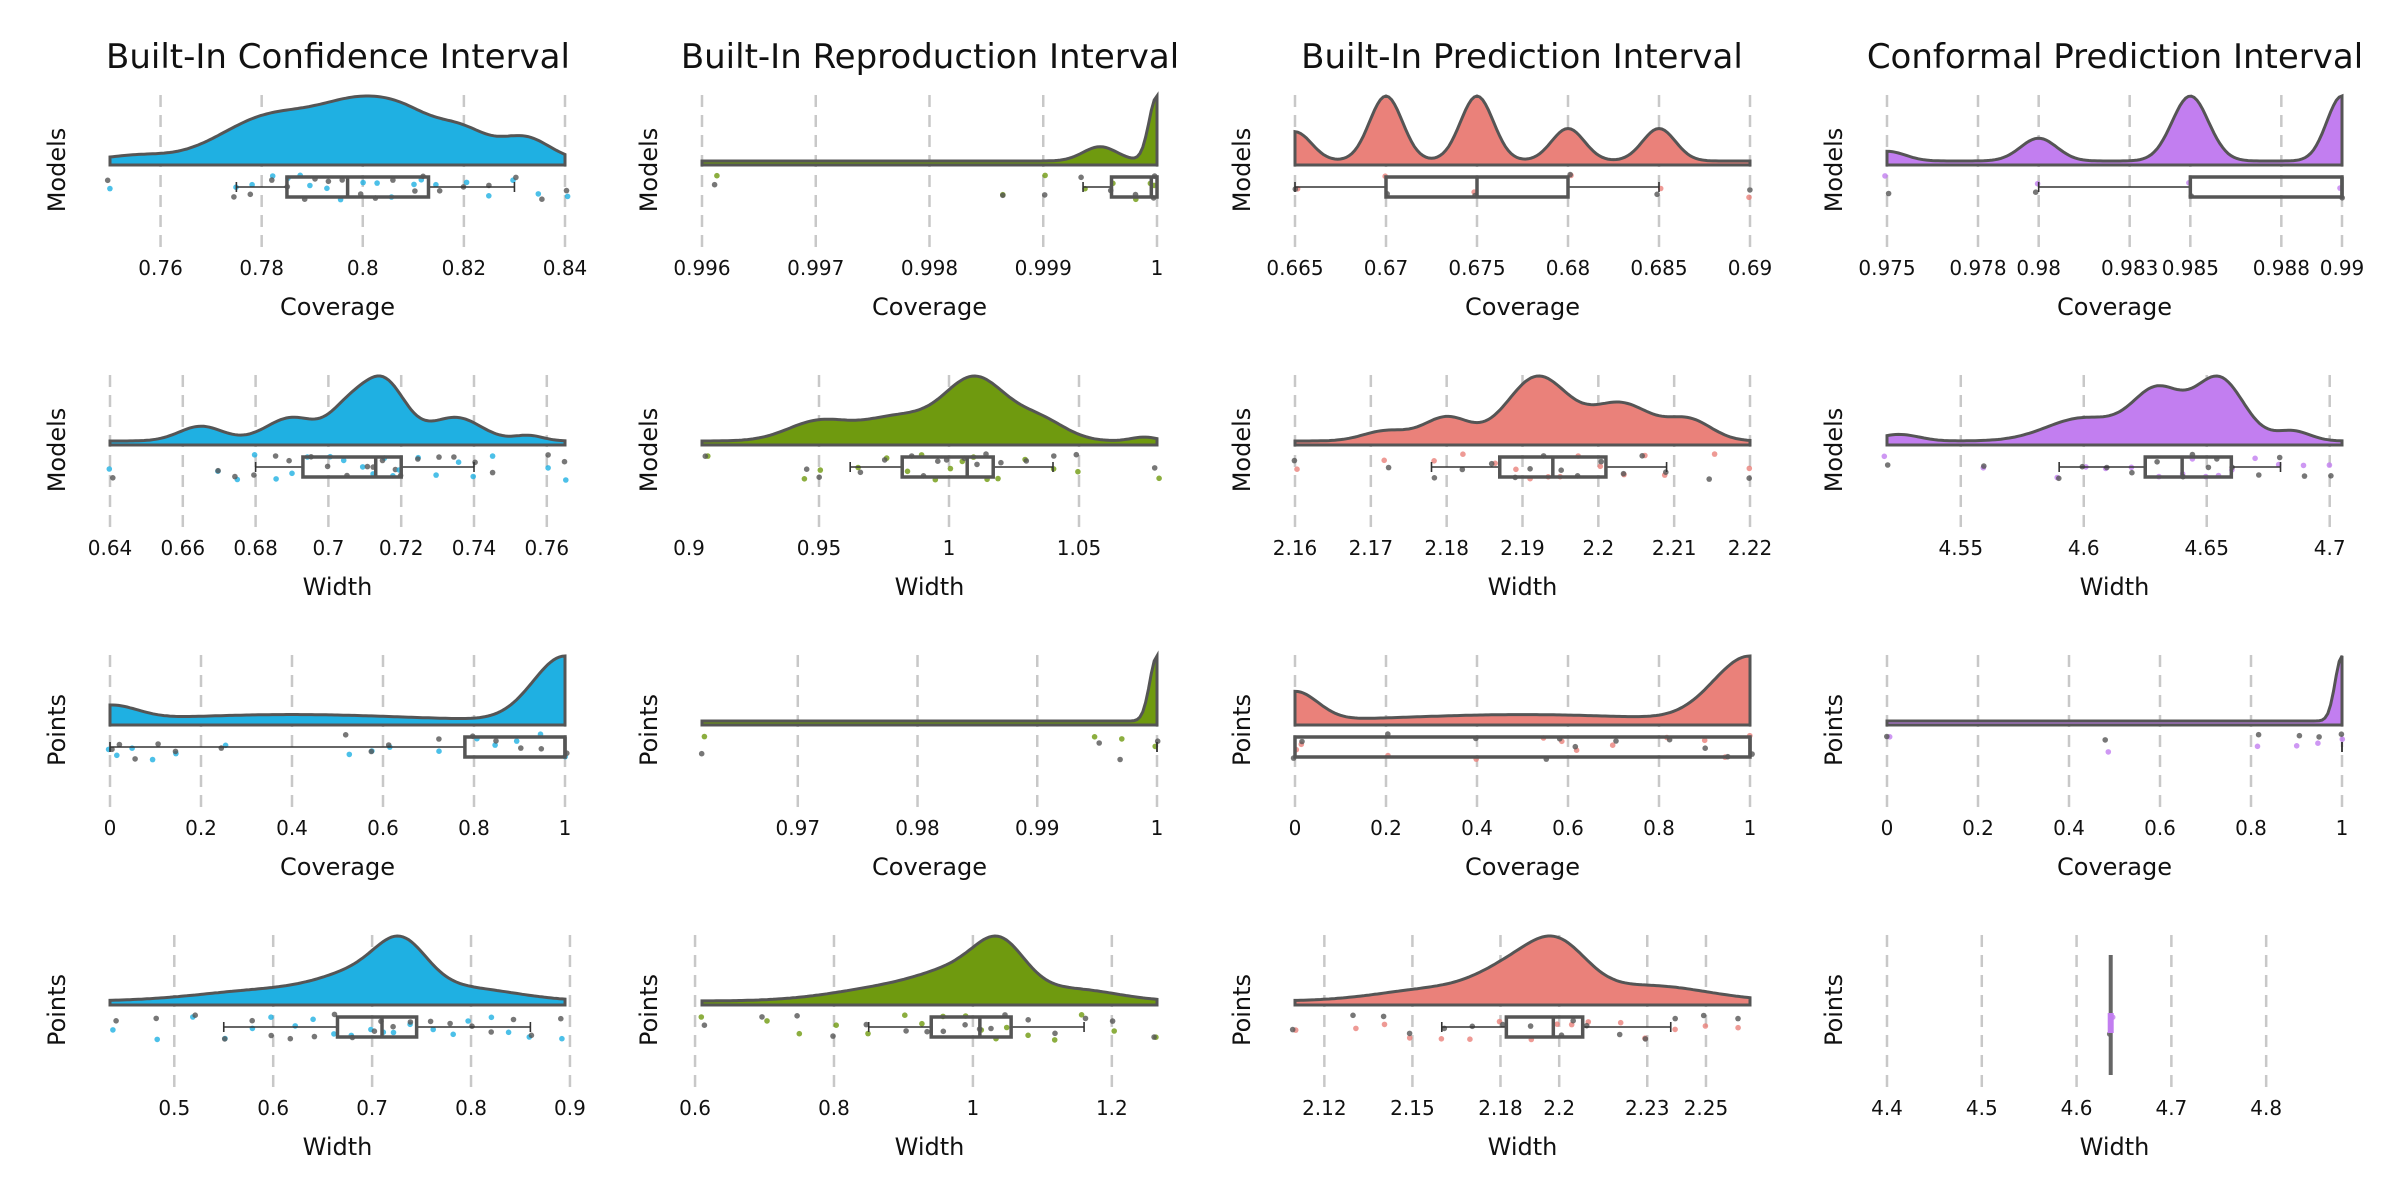 Image resolution: width=2400 pixels, height=1200 pixels. What do you see at coordinates (174, 1108) in the screenshot?
I see `tick-label: 0.5` at bounding box center [174, 1108].